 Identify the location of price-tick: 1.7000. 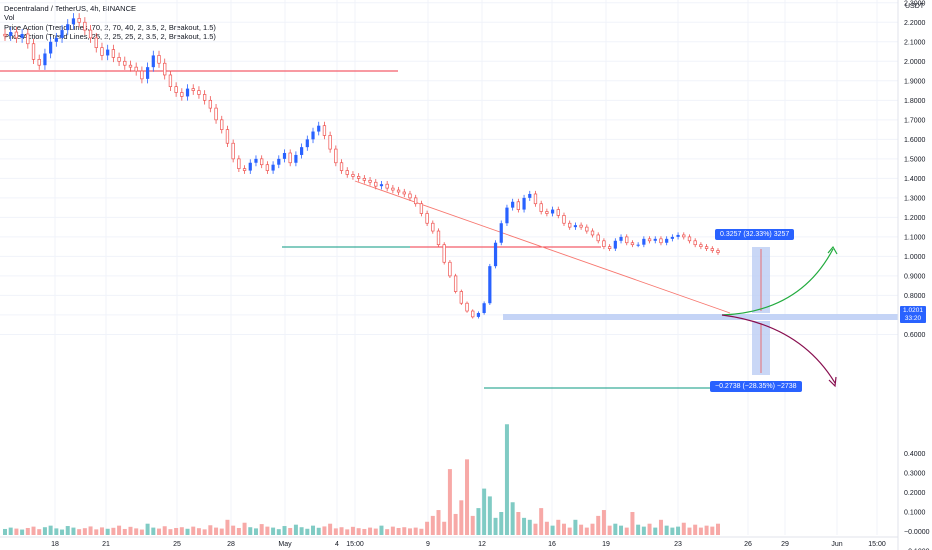
(915, 120).